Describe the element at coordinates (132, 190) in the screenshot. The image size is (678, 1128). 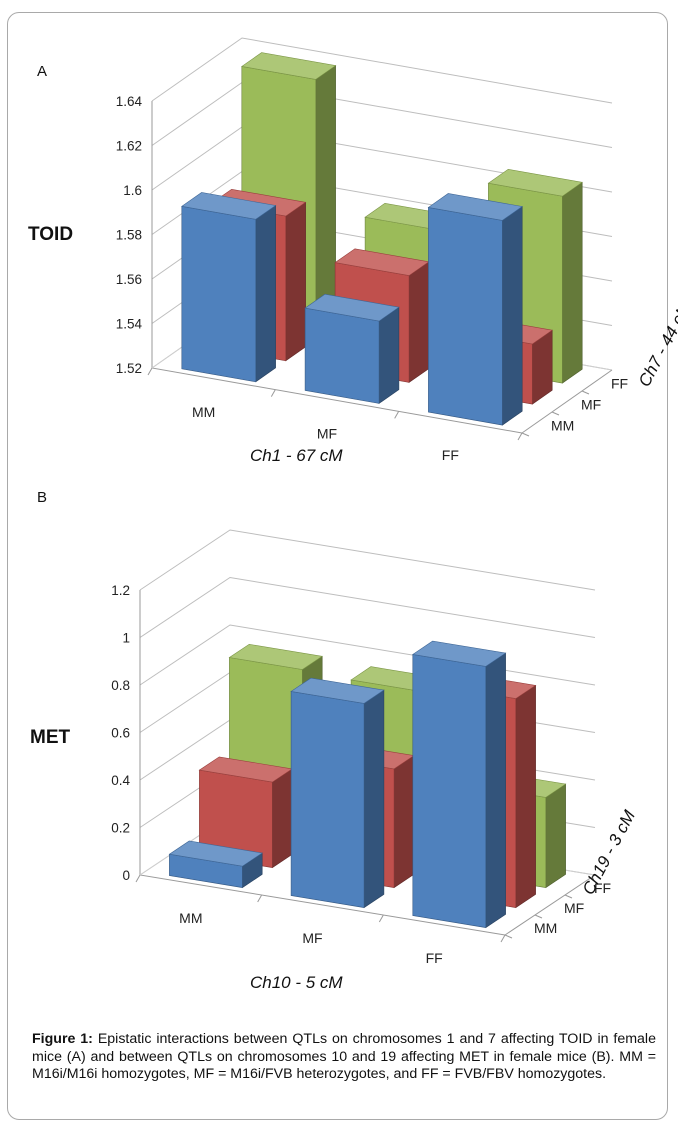
I see `y-tick-label: 1.6` at that location.